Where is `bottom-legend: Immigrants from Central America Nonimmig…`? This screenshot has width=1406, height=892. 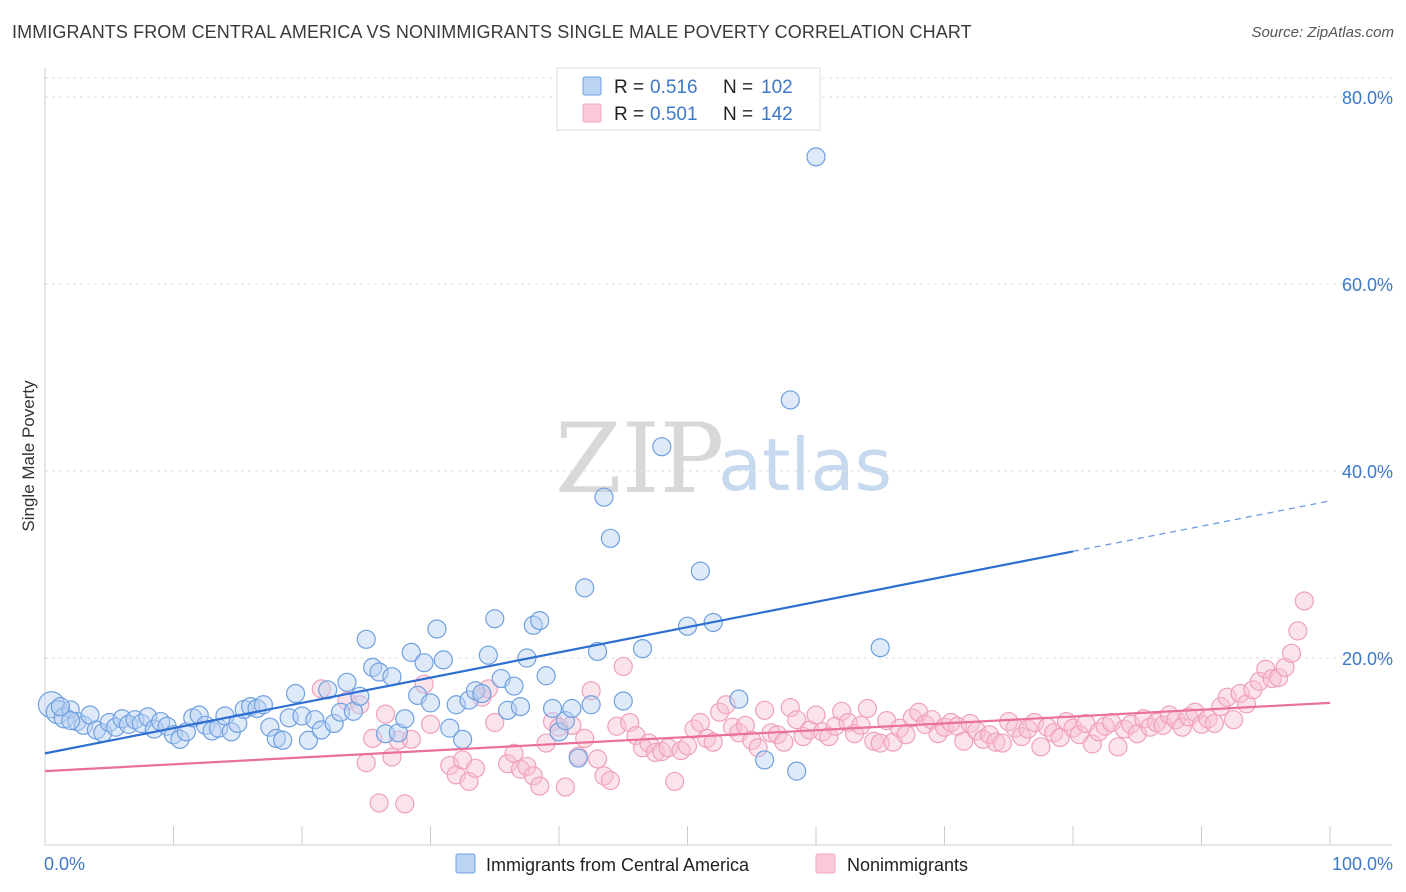 bottom-legend: Immigrants from Central America Nonimmig… is located at coordinates (711, 864).